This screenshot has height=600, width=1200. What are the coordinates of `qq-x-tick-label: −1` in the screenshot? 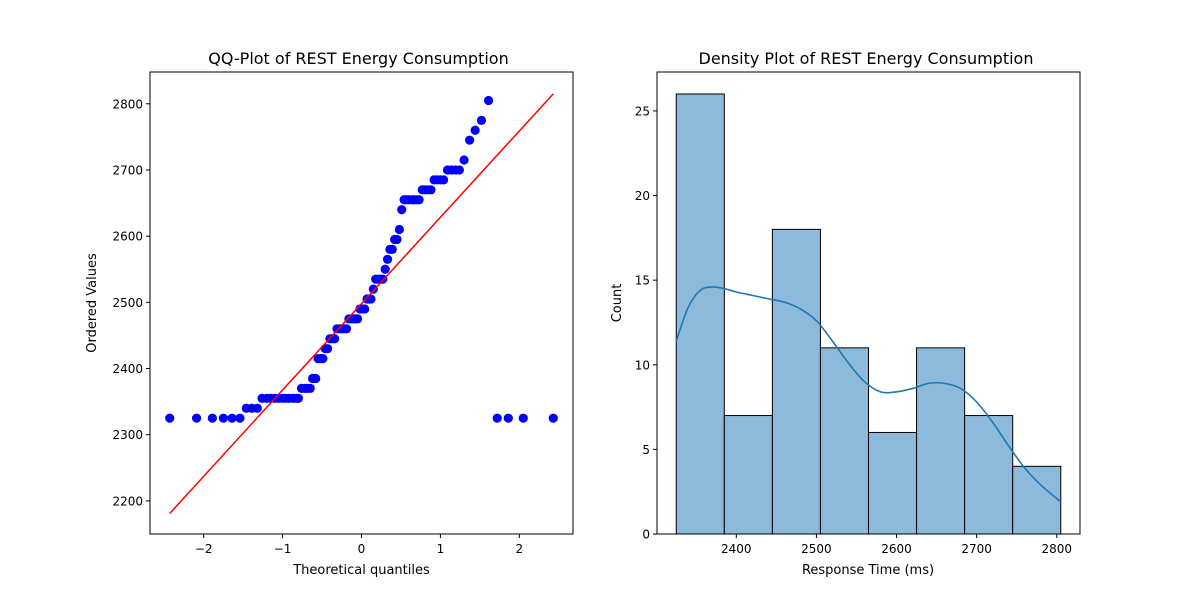 It's located at (283, 549).